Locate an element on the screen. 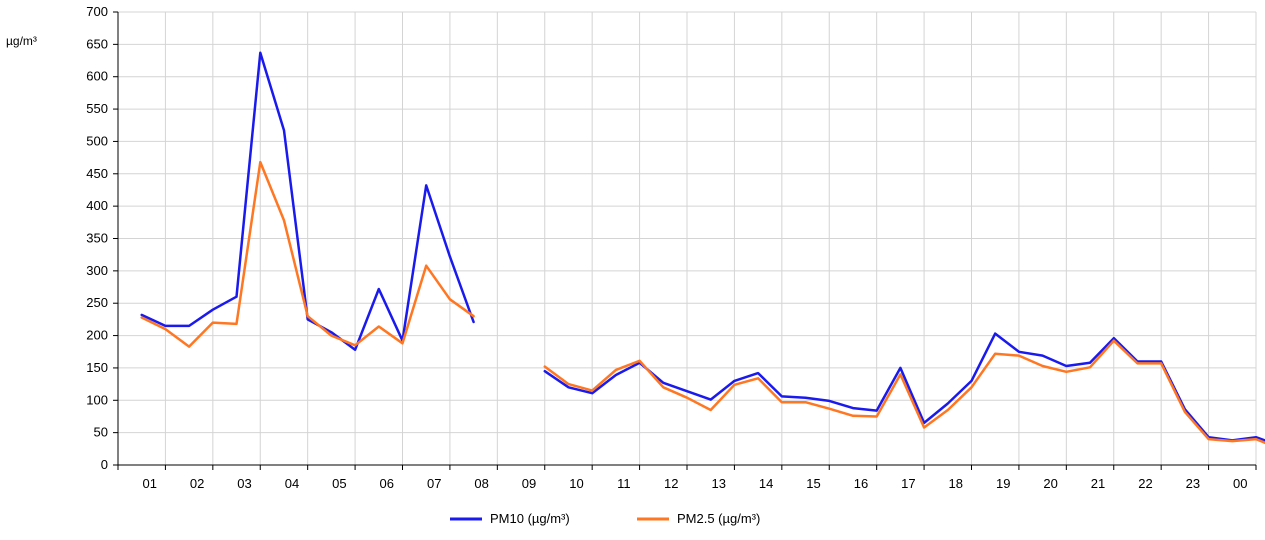  x-tick-label: 17 is located at coordinates (908, 483).